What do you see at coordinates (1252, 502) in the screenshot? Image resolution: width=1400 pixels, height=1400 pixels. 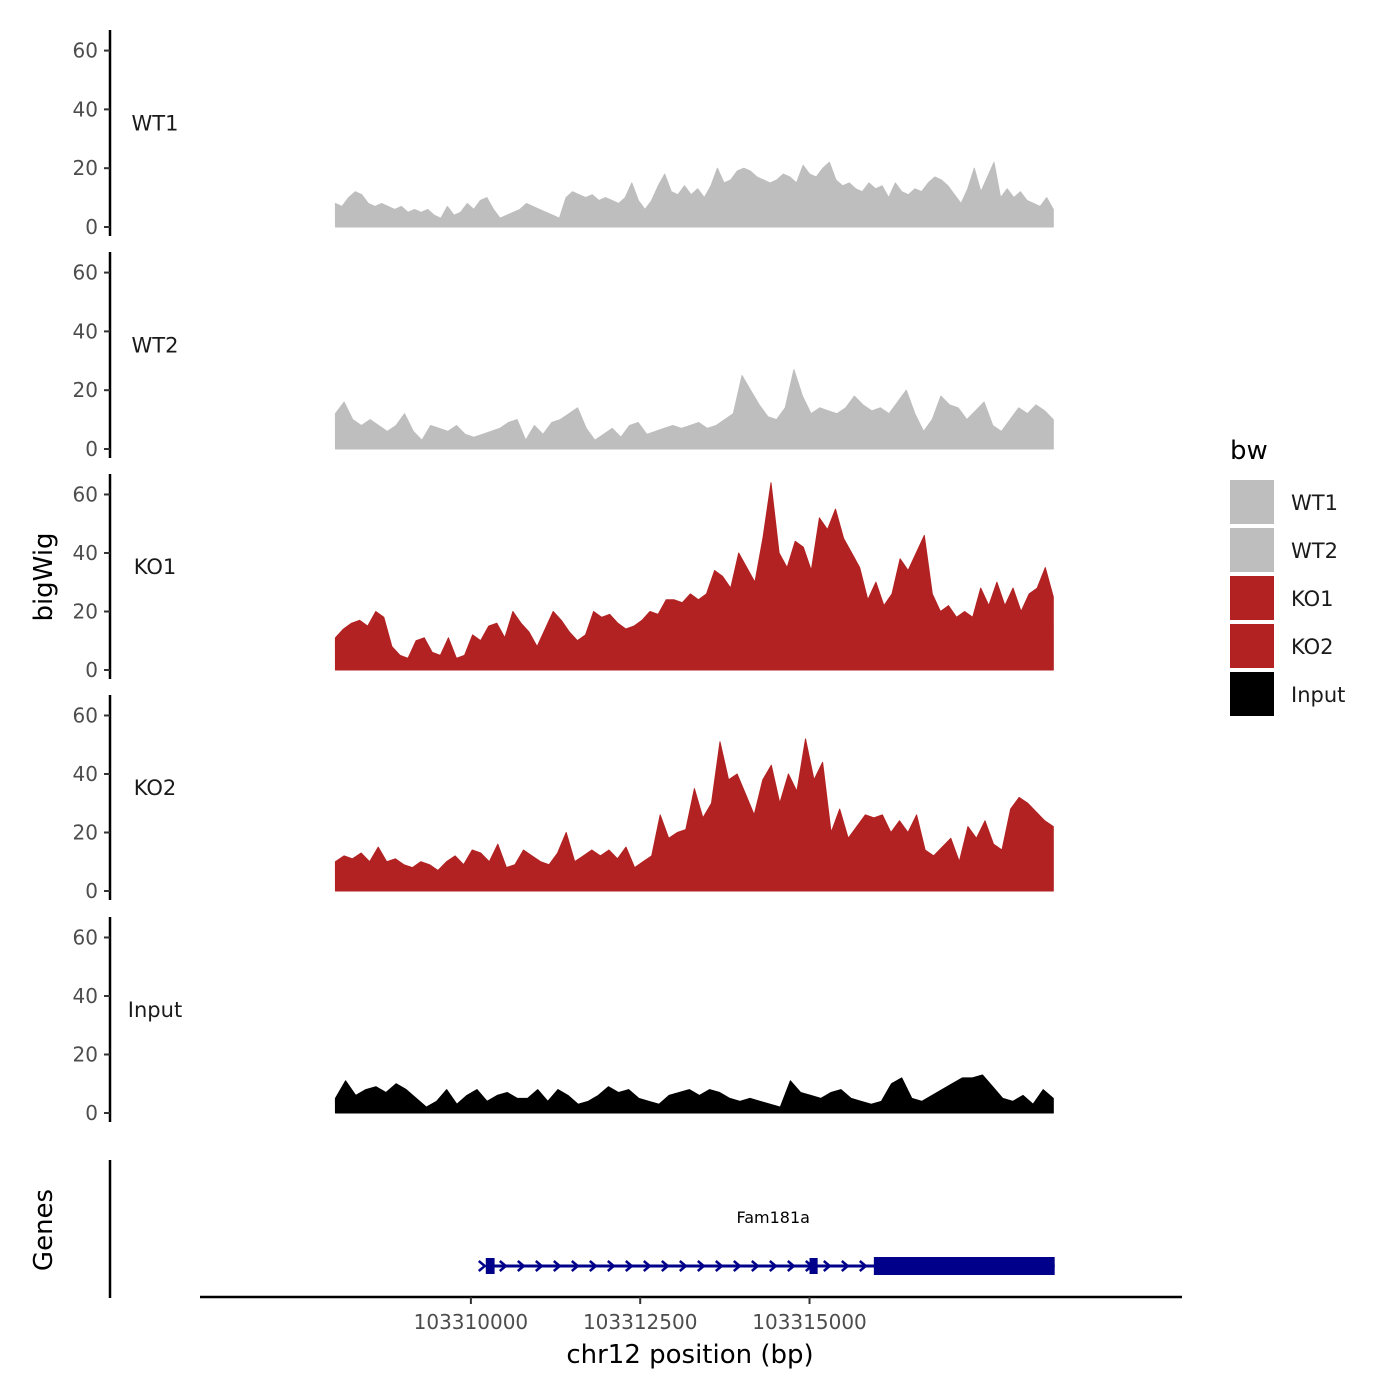 I see `legend-key-wt1` at bounding box center [1252, 502].